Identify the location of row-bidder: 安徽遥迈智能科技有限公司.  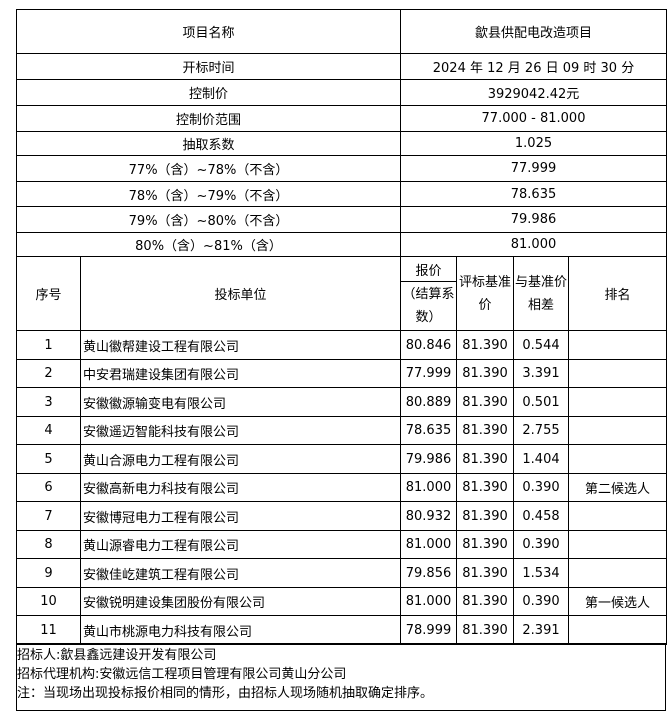
(240, 430).